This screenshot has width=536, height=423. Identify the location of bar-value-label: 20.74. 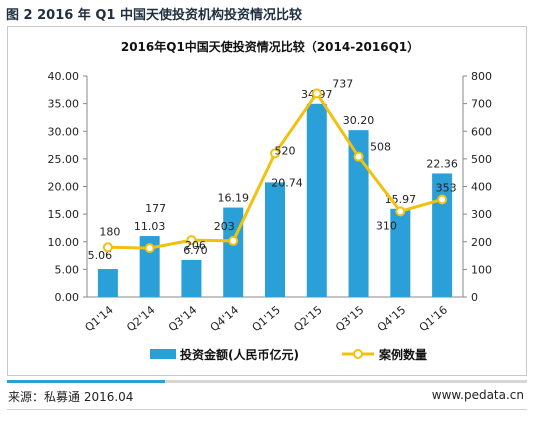
(287, 182).